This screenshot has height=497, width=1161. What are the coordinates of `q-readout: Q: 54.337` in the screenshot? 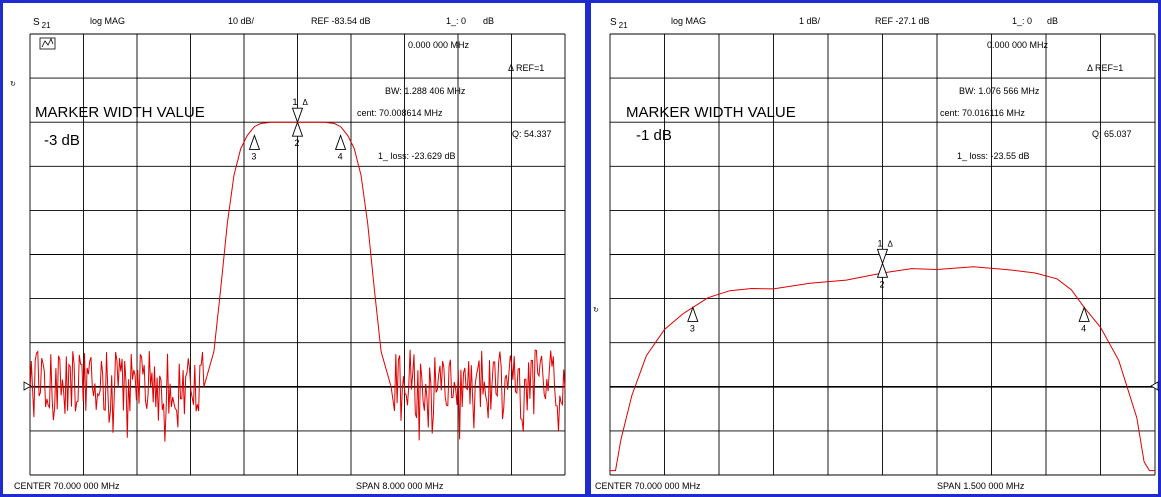 It's located at (532, 134).